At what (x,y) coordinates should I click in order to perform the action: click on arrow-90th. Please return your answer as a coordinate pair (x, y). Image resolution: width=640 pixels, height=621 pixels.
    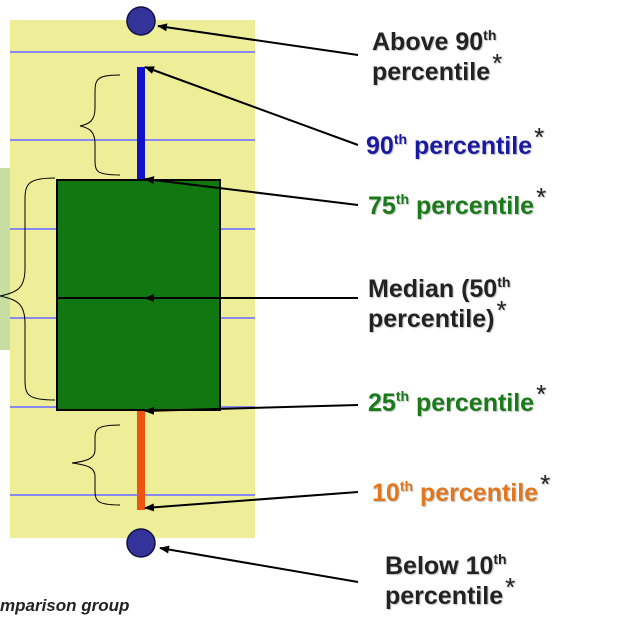
    Looking at the image, I should click on (251, 106).